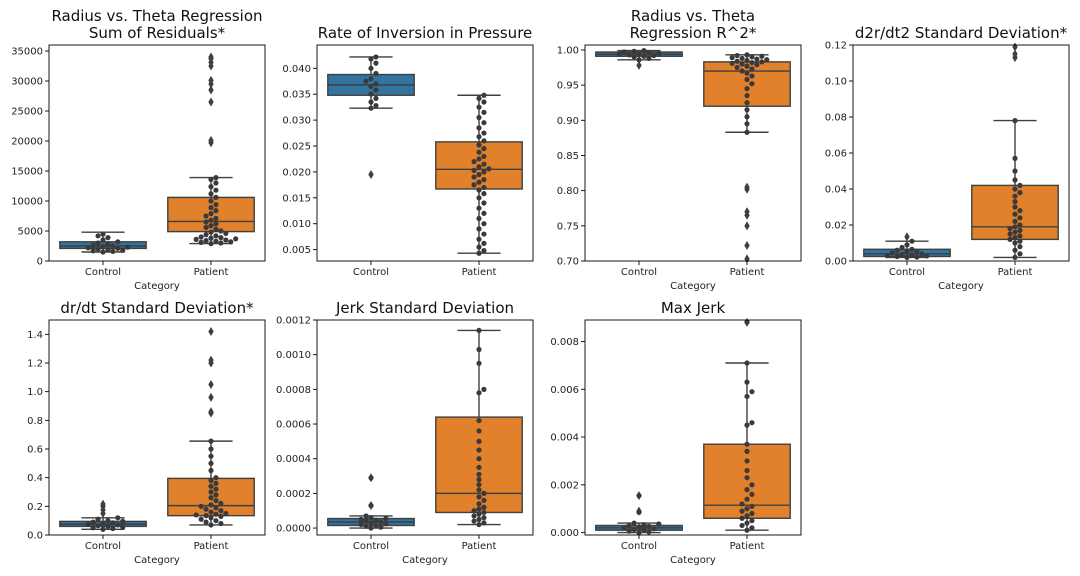 This screenshot has width=1080, height=576. I want to click on y-tick-label: 0.00, so click(836, 262).